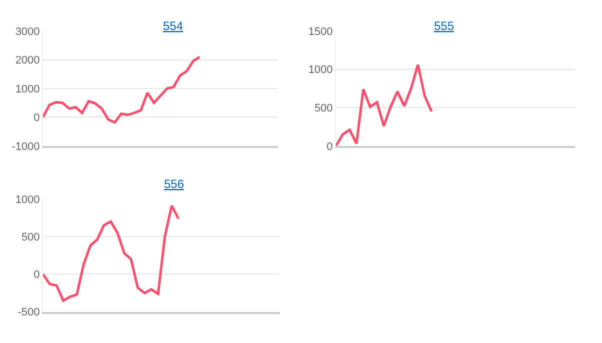  What do you see at coordinates (174, 184) in the screenshot?
I see `chart-title: 556` at bounding box center [174, 184].